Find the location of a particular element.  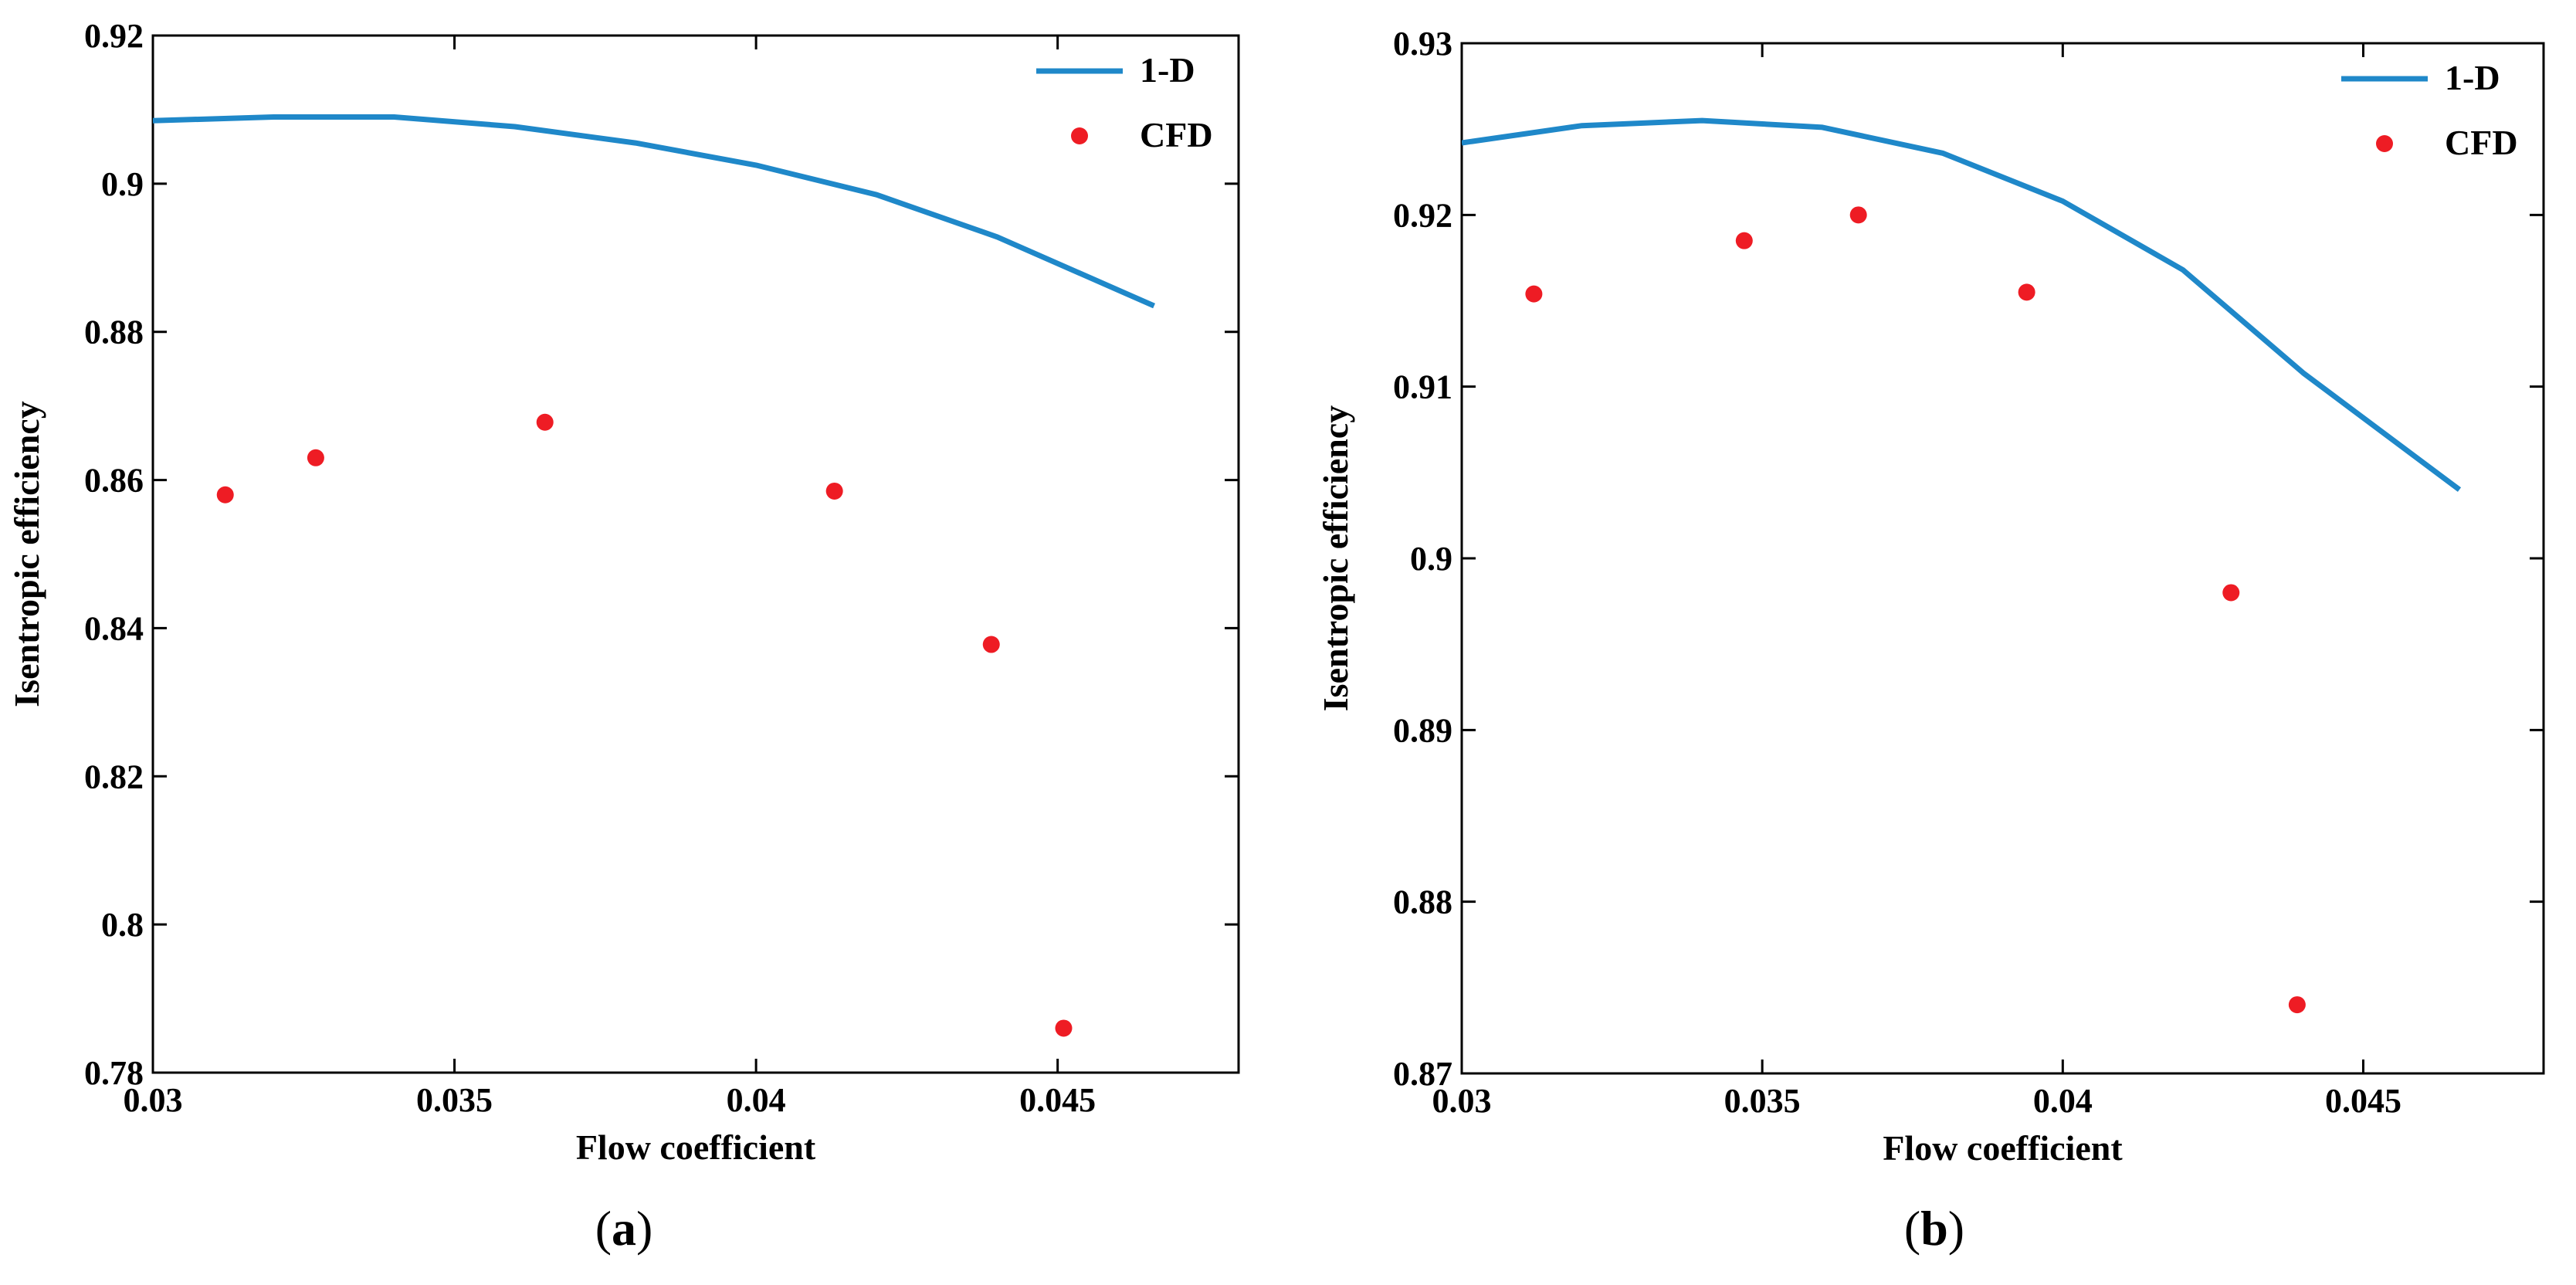

panel-label-letter: a is located at coordinates (624, 1228).